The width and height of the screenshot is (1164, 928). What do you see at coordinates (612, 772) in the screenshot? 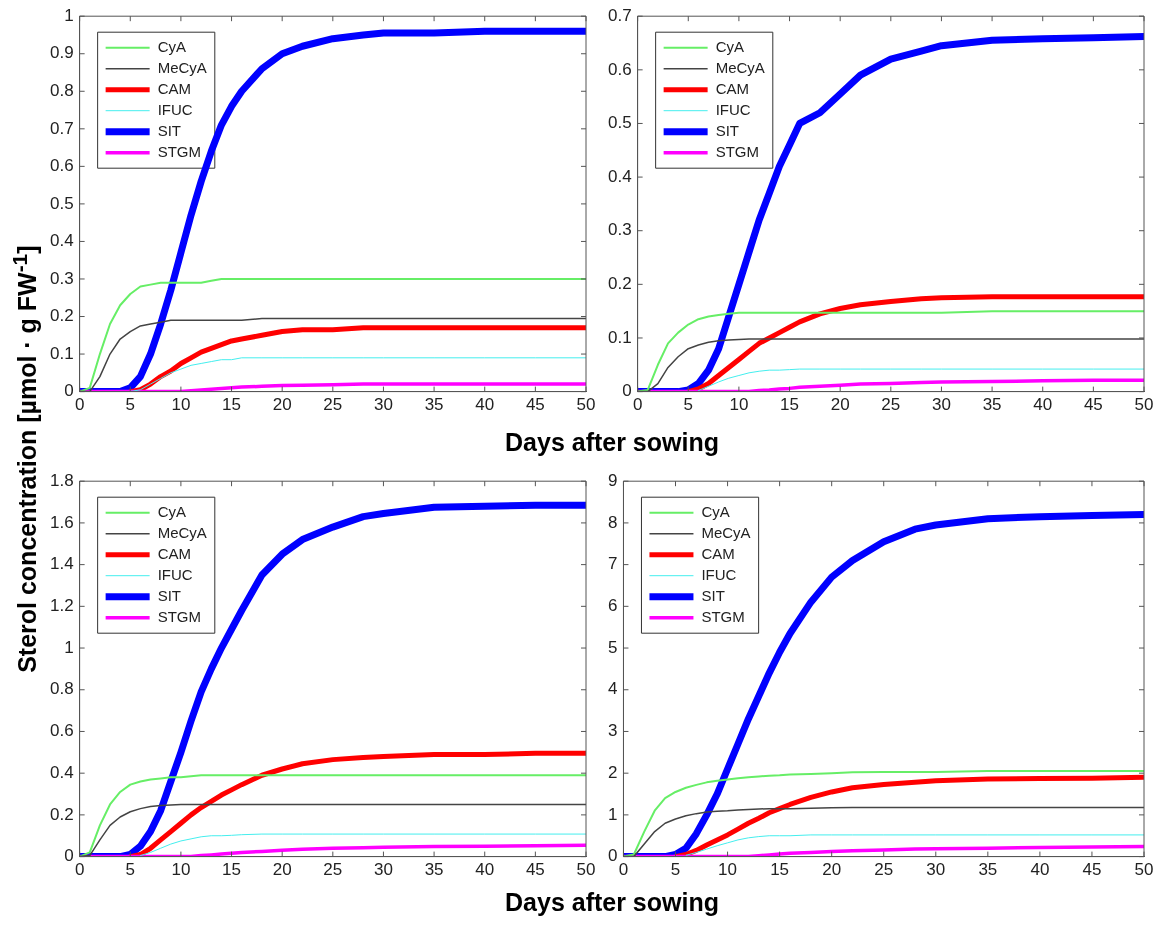
I see `y-tick-label: 2` at bounding box center [612, 772].